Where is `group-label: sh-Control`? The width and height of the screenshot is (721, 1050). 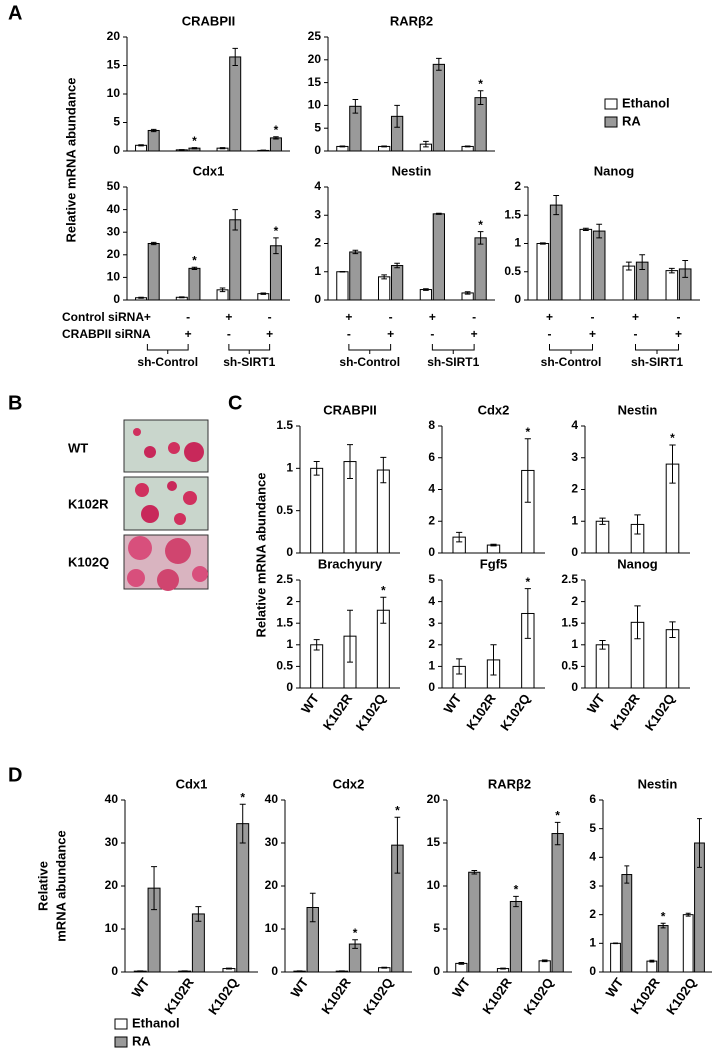 group-label: sh-Control is located at coordinates (571, 362).